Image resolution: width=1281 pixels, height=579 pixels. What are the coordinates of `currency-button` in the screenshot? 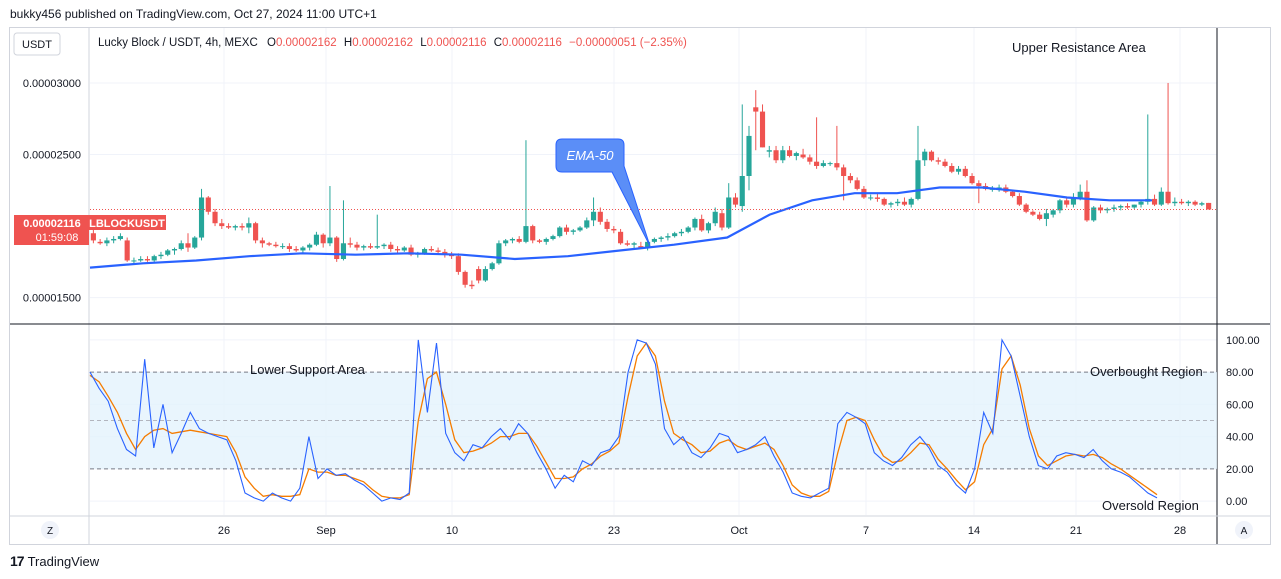 It's located at (37, 44).